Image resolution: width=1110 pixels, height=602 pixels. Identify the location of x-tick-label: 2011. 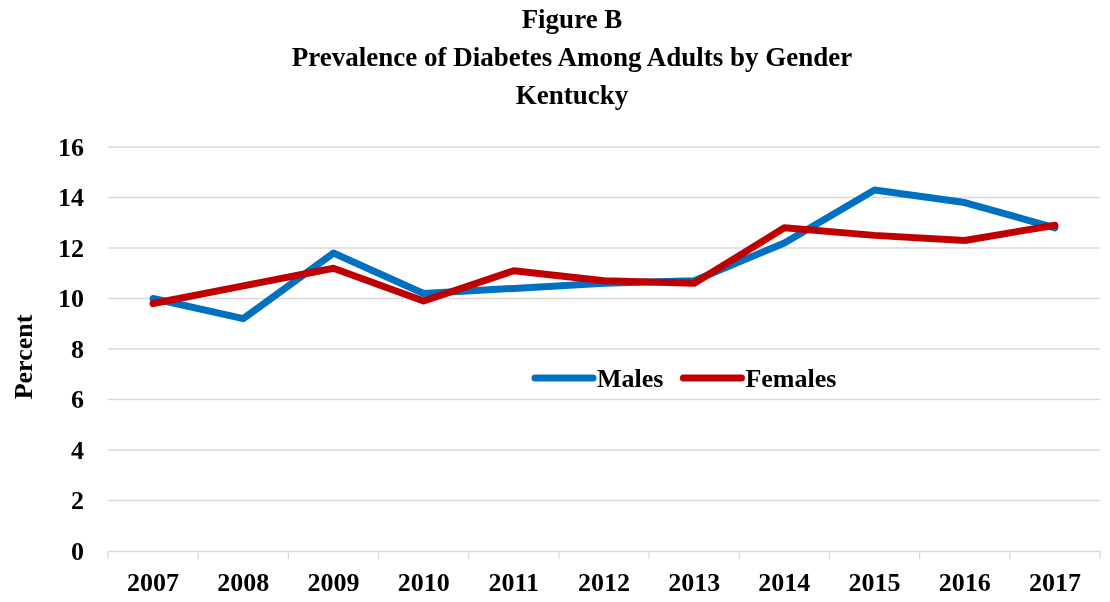
(514, 583).